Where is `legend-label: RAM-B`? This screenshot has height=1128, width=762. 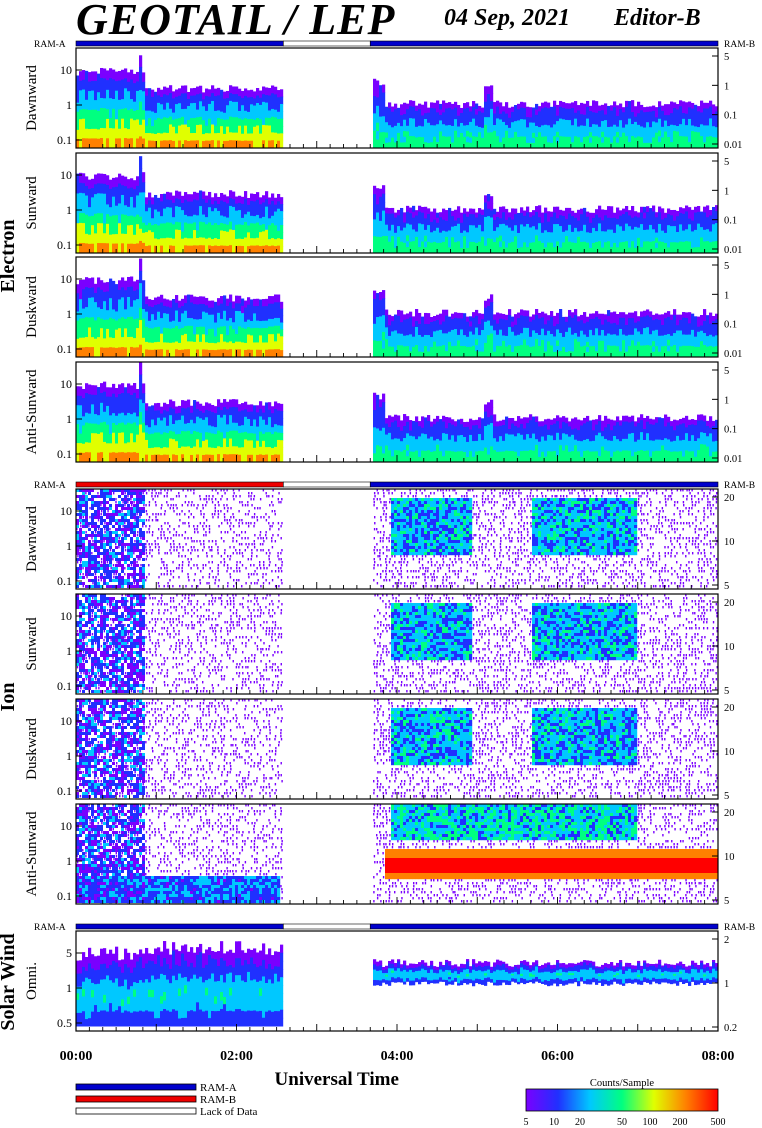 legend-label: RAM-B is located at coordinates (218, 1100).